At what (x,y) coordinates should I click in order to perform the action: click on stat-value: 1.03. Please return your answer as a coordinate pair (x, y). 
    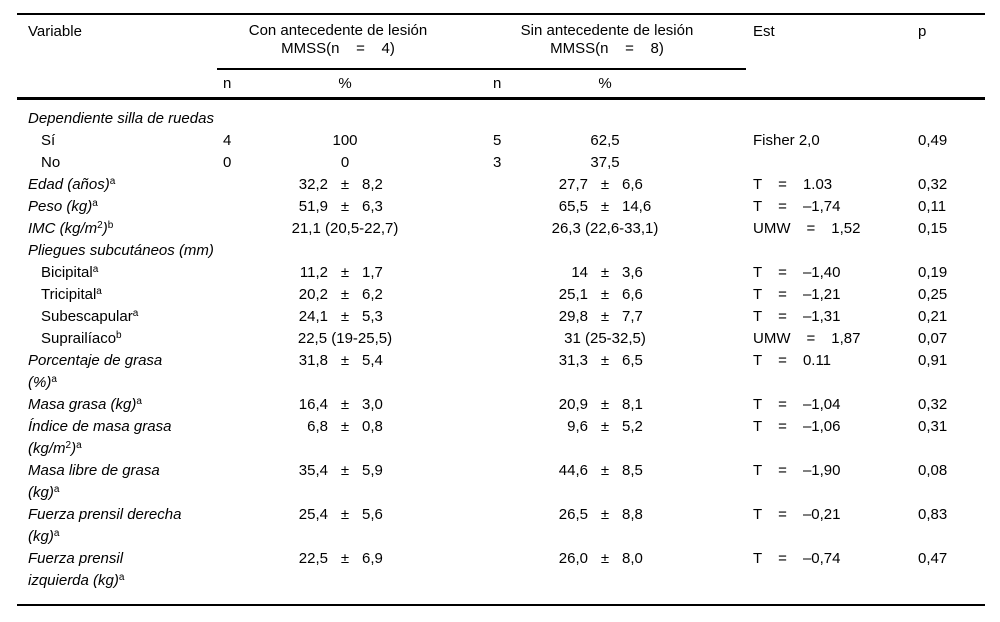
    Looking at the image, I should click on (817, 184).